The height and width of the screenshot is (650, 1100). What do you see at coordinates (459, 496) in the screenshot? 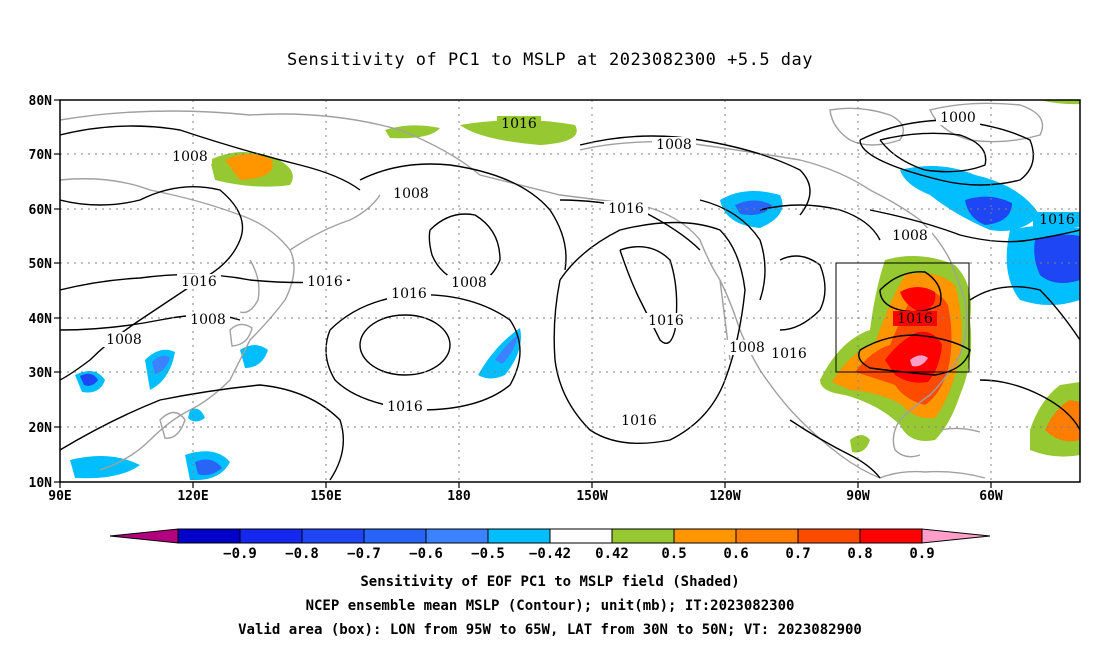
I see `lon-label-180: 180` at bounding box center [459, 496].